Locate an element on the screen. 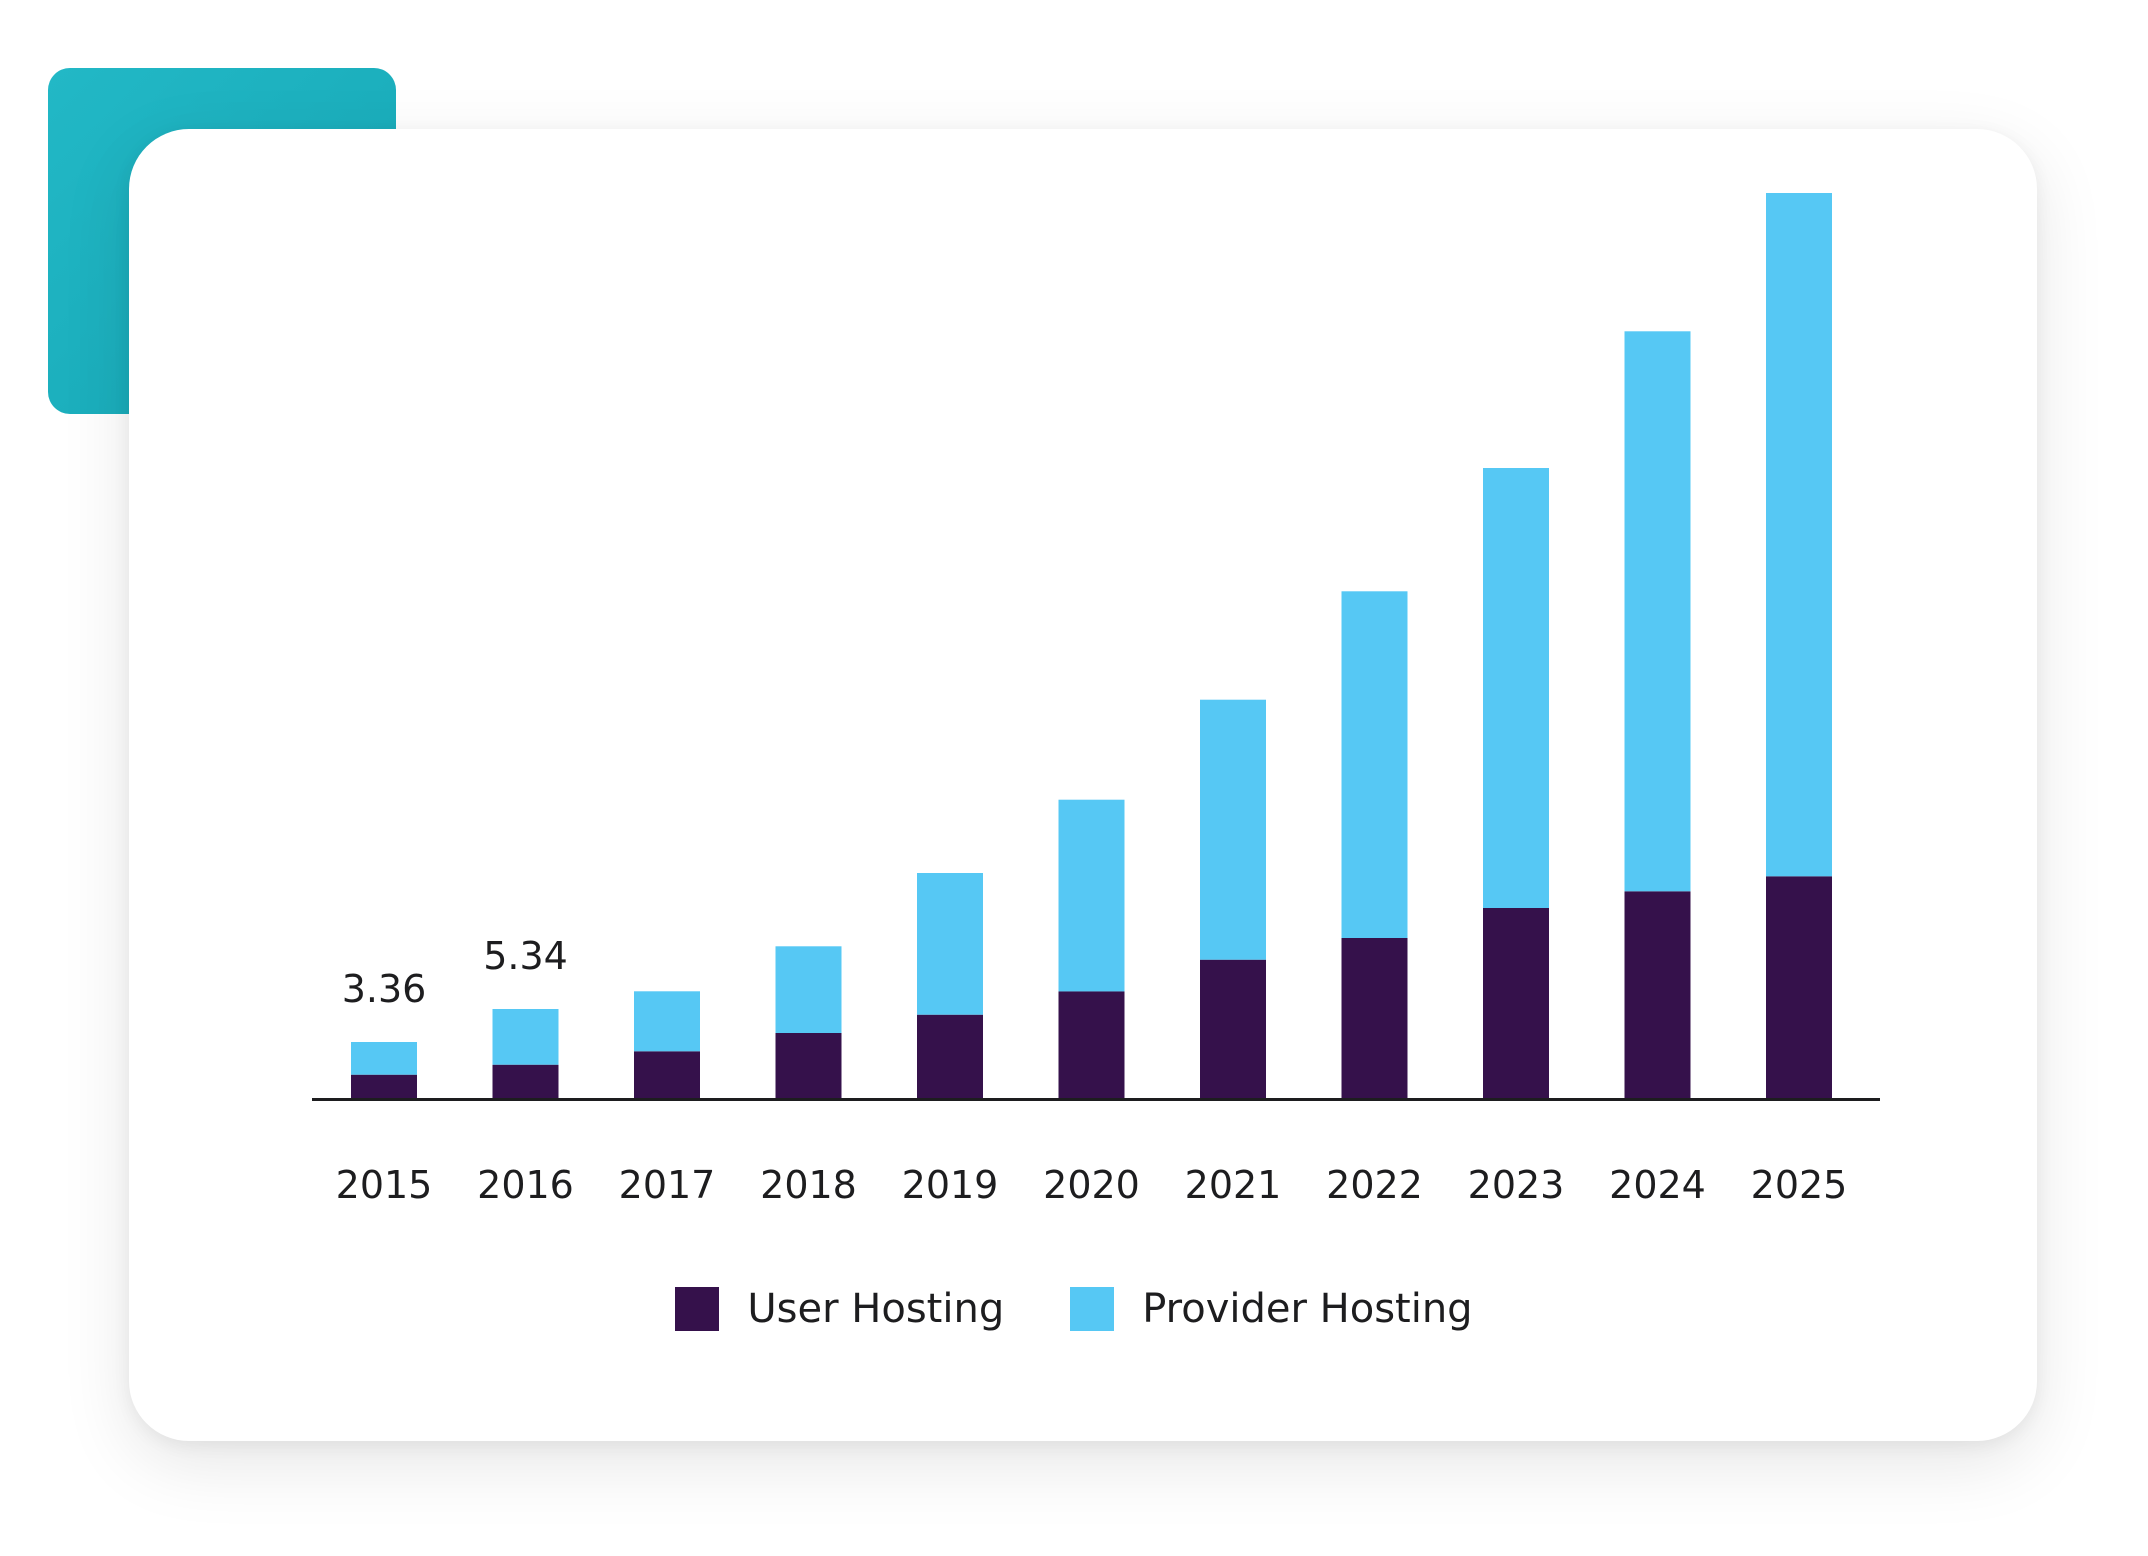  bar-user-hosting-2023 is located at coordinates (1516, 1003).